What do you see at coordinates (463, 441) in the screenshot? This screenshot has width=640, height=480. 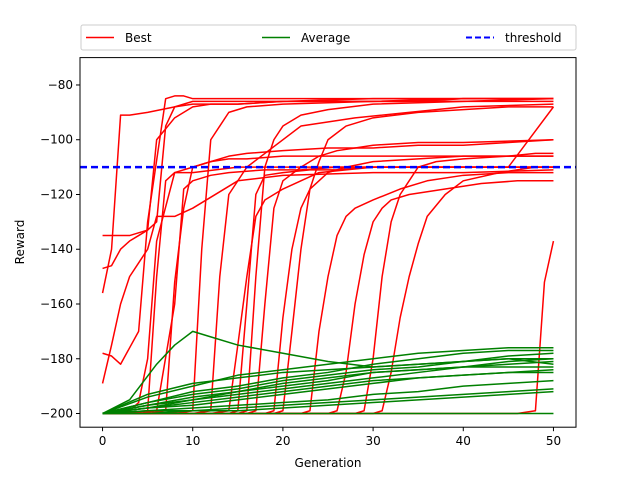 I see `x-tick-label: 40` at bounding box center [463, 441].